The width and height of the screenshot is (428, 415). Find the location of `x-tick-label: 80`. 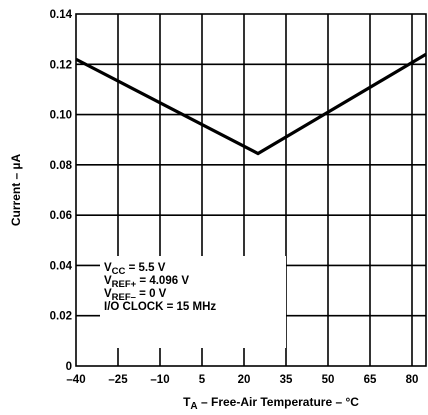

x-tick-label: 80 is located at coordinates (412, 380).